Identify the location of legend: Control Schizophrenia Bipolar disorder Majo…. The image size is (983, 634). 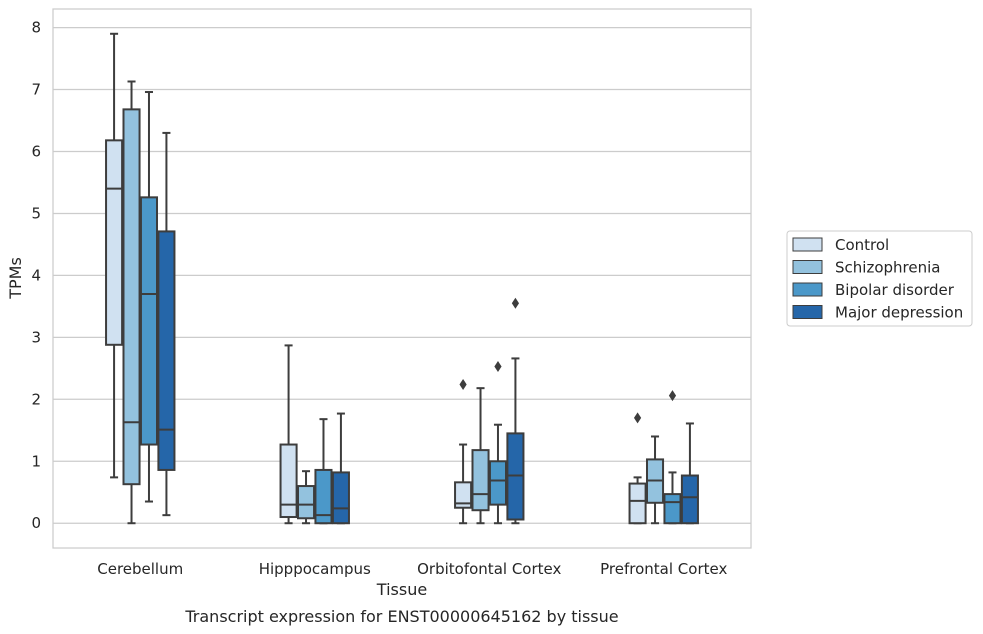
(879, 278).